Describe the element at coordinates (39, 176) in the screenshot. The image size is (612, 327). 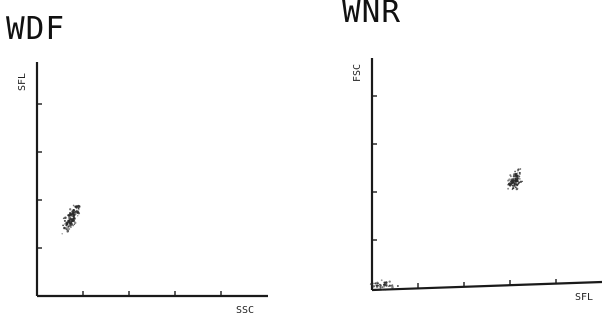
I see `wdf-y-ticks` at that location.